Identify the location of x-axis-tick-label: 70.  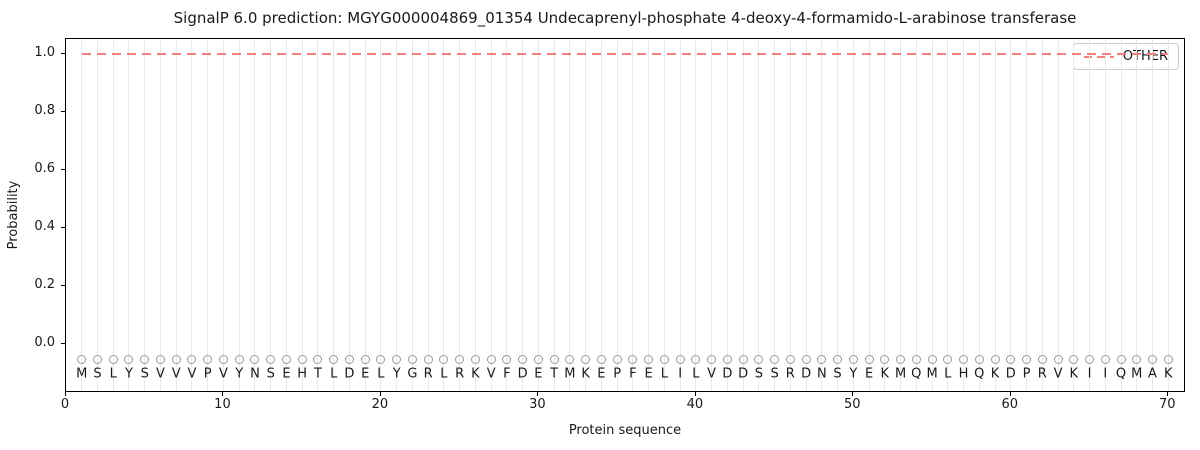
(1167, 404).